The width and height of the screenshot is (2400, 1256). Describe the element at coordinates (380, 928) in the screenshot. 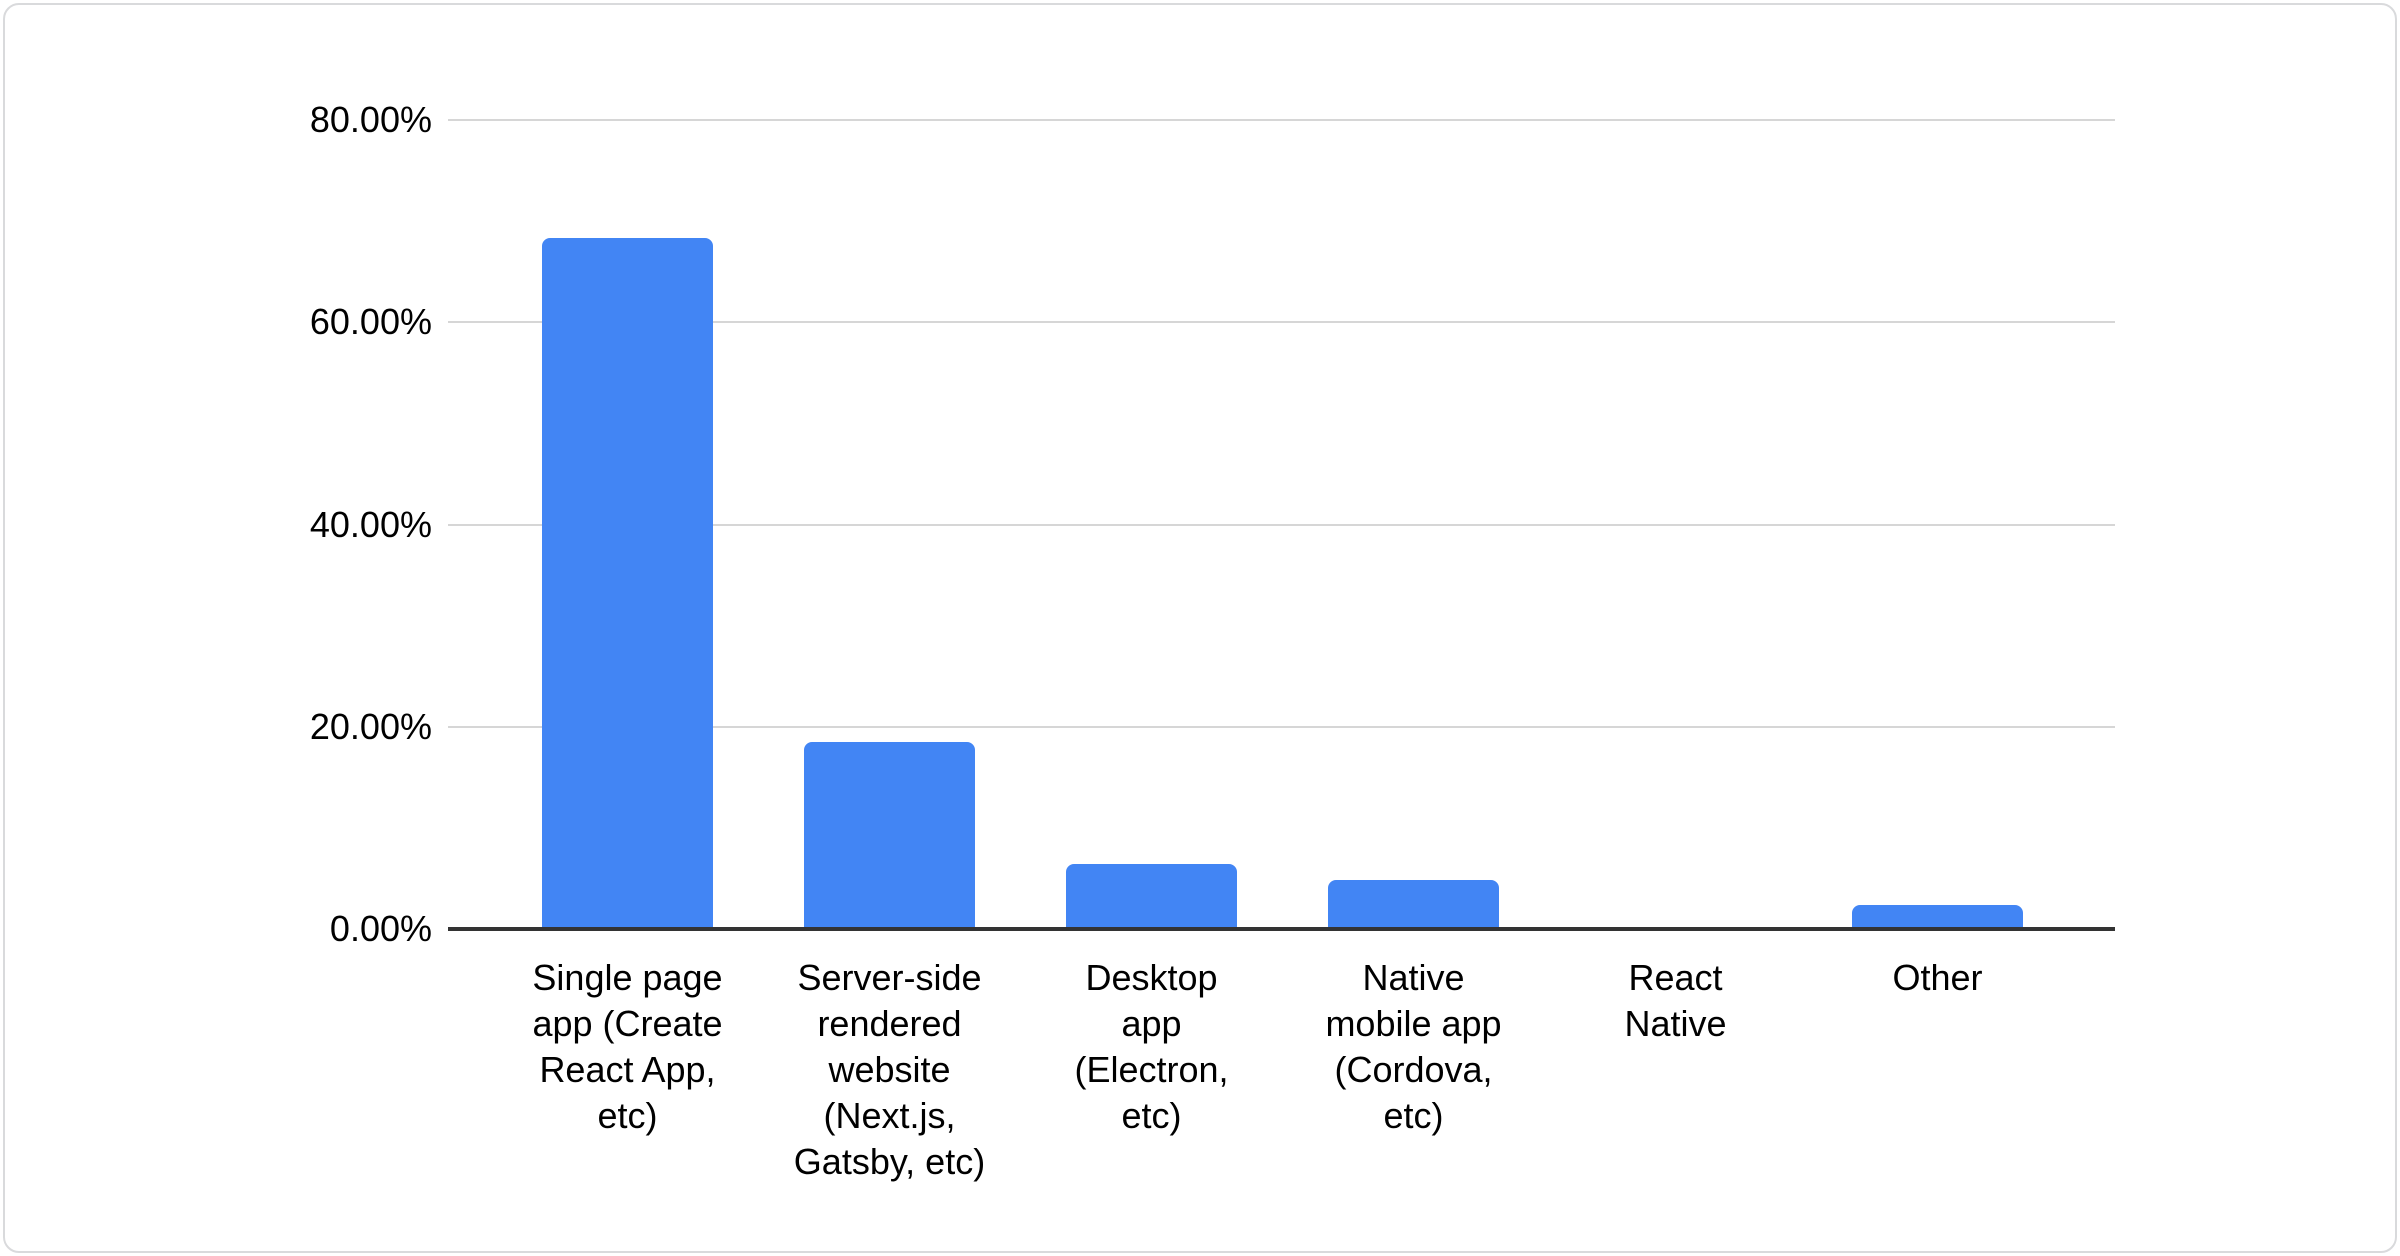

I see `y-tick-label: 0.00%` at that location.